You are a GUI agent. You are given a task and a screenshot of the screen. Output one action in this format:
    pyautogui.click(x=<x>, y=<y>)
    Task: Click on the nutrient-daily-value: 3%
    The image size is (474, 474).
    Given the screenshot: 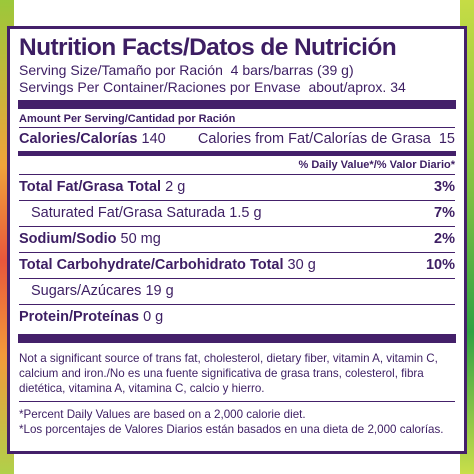 What is the action you would take?
    pyautogui.click(x=444, y=187)
    